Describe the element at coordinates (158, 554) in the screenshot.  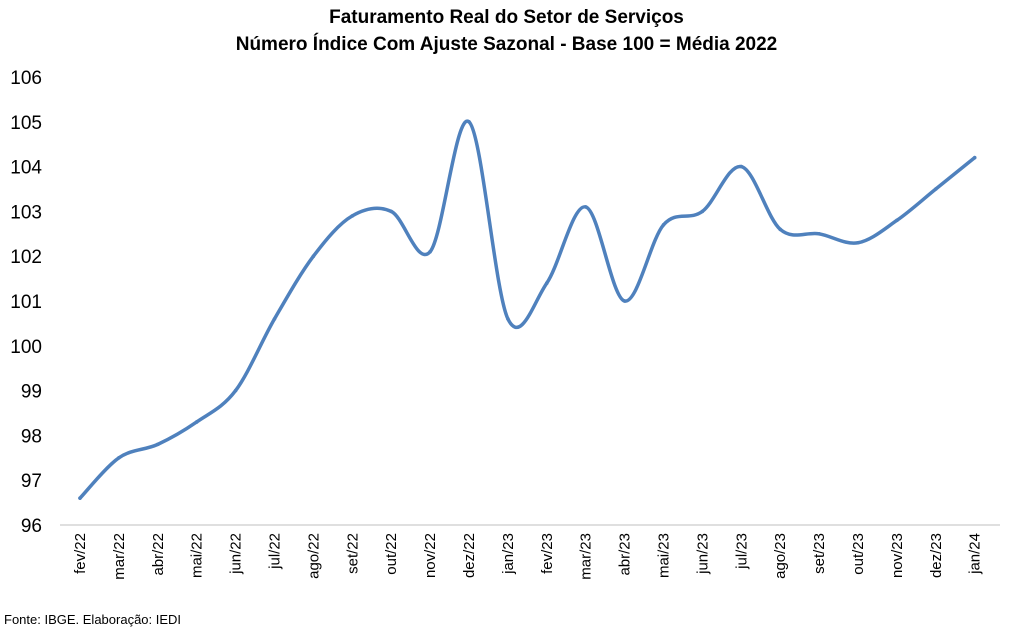
I see `x-tick-label: abr/22` at that location.